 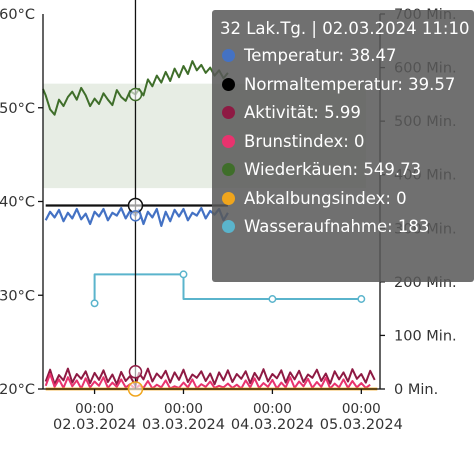 What do you see at coordinates (272, 425) in the screenshot?
I see `x-tick-date-label: 04.03.2024` at bounding box center [272, 425].